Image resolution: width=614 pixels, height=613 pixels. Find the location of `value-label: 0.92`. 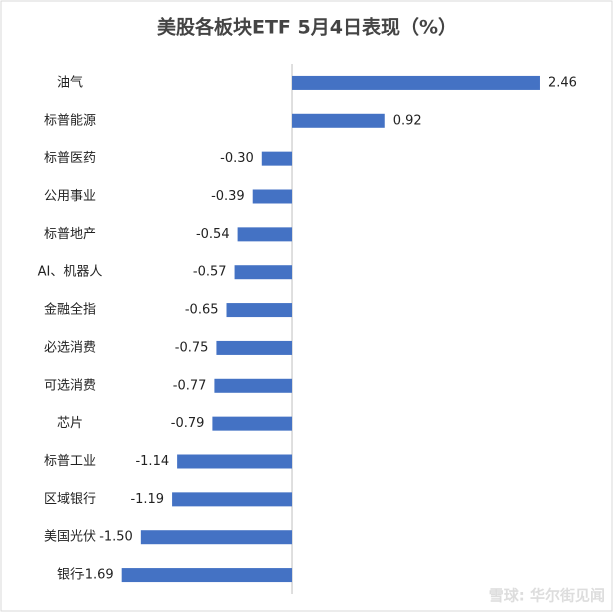

value-label: 0.92 is located at coordinates (407, 120).